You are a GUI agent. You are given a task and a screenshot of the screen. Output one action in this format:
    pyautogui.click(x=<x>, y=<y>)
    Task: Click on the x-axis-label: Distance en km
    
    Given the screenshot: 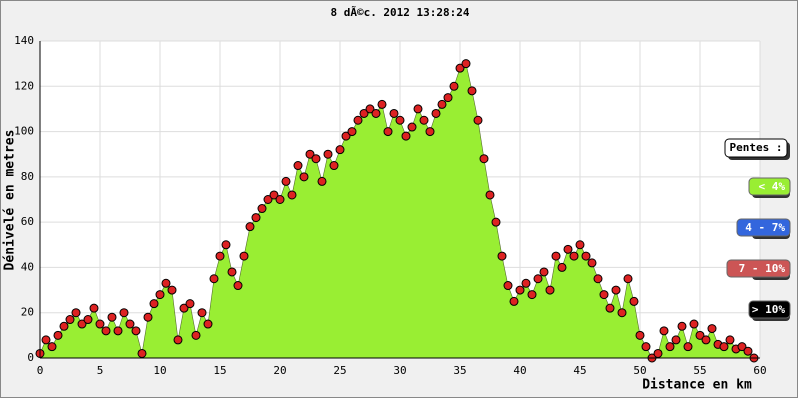 What is the action you would take?
    pyautogui.click(x=697, y=385)
    